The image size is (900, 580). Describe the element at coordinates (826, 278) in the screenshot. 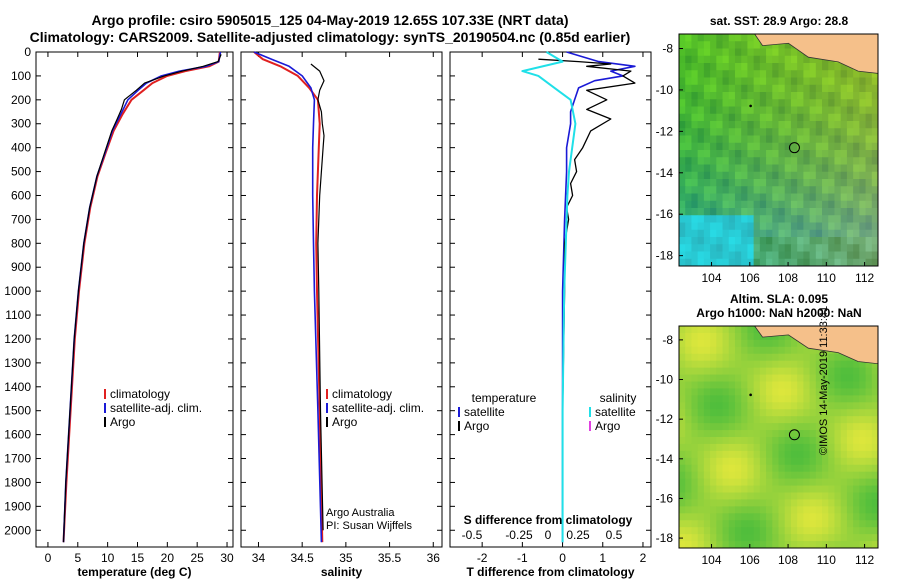

I see `map-x-tick-label: 110` at that location.